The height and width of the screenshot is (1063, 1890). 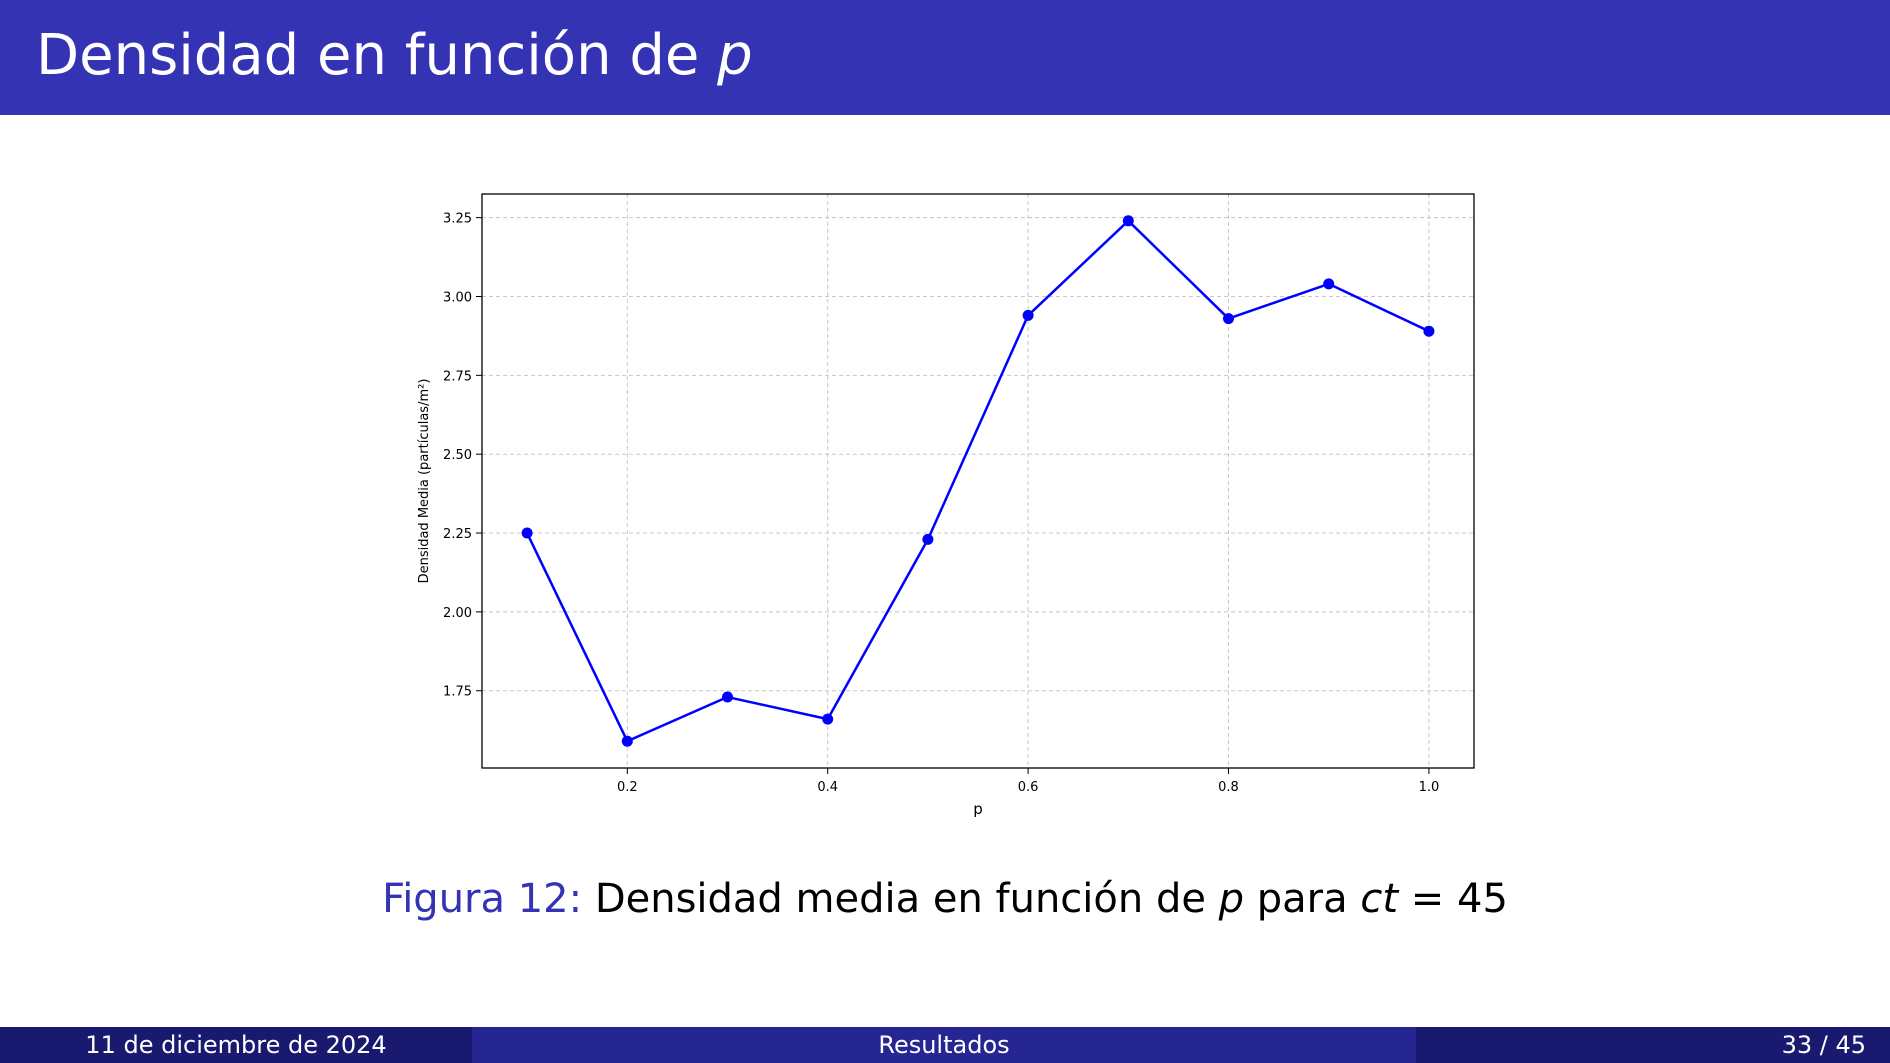 I want to click on y-tick-label: 1.75, so click(x=457, y=692).